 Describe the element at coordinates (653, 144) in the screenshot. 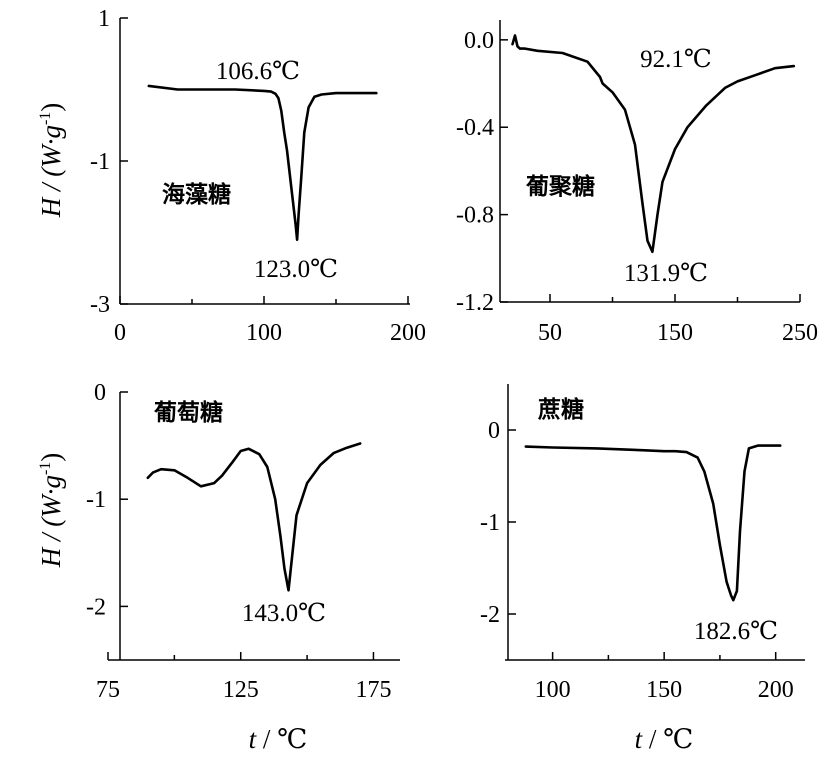

I see `dsc-curve-dextran` at that location.